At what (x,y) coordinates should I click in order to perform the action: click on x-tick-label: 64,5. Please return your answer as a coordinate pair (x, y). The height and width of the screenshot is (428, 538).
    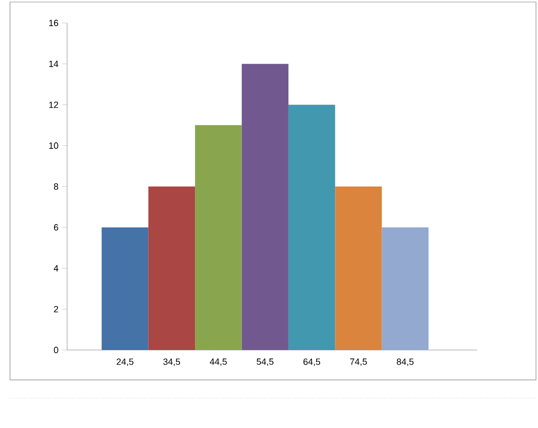
    Looking at the image, I should click on (311, 362).